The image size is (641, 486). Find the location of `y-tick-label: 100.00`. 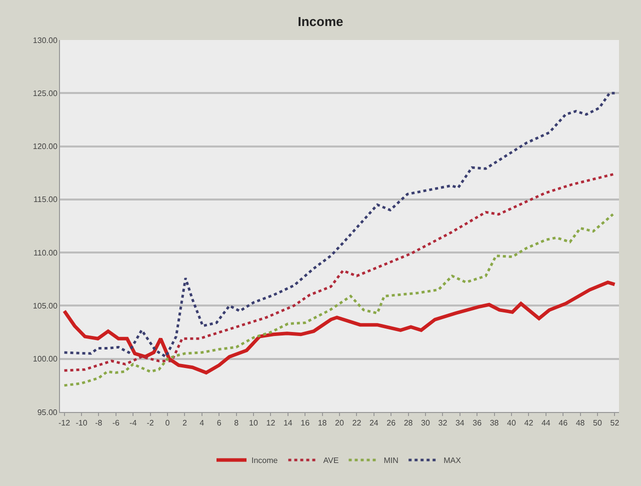

y-tick-label: 100.00 is located at coordinates (45, 359).